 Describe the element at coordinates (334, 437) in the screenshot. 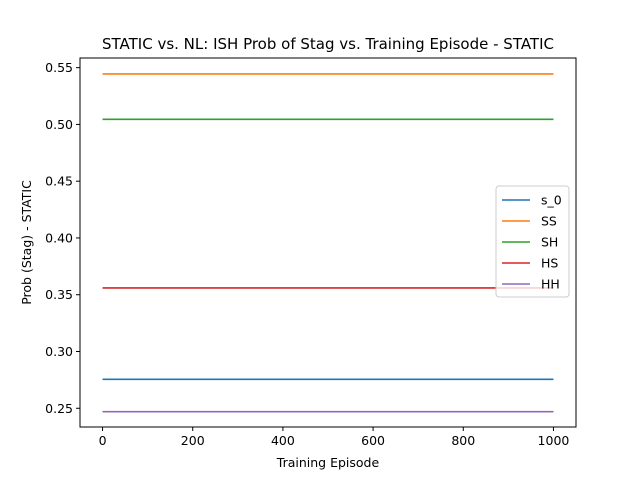

I see `x-axis: 0 200 400 600 800 1000` at that location.